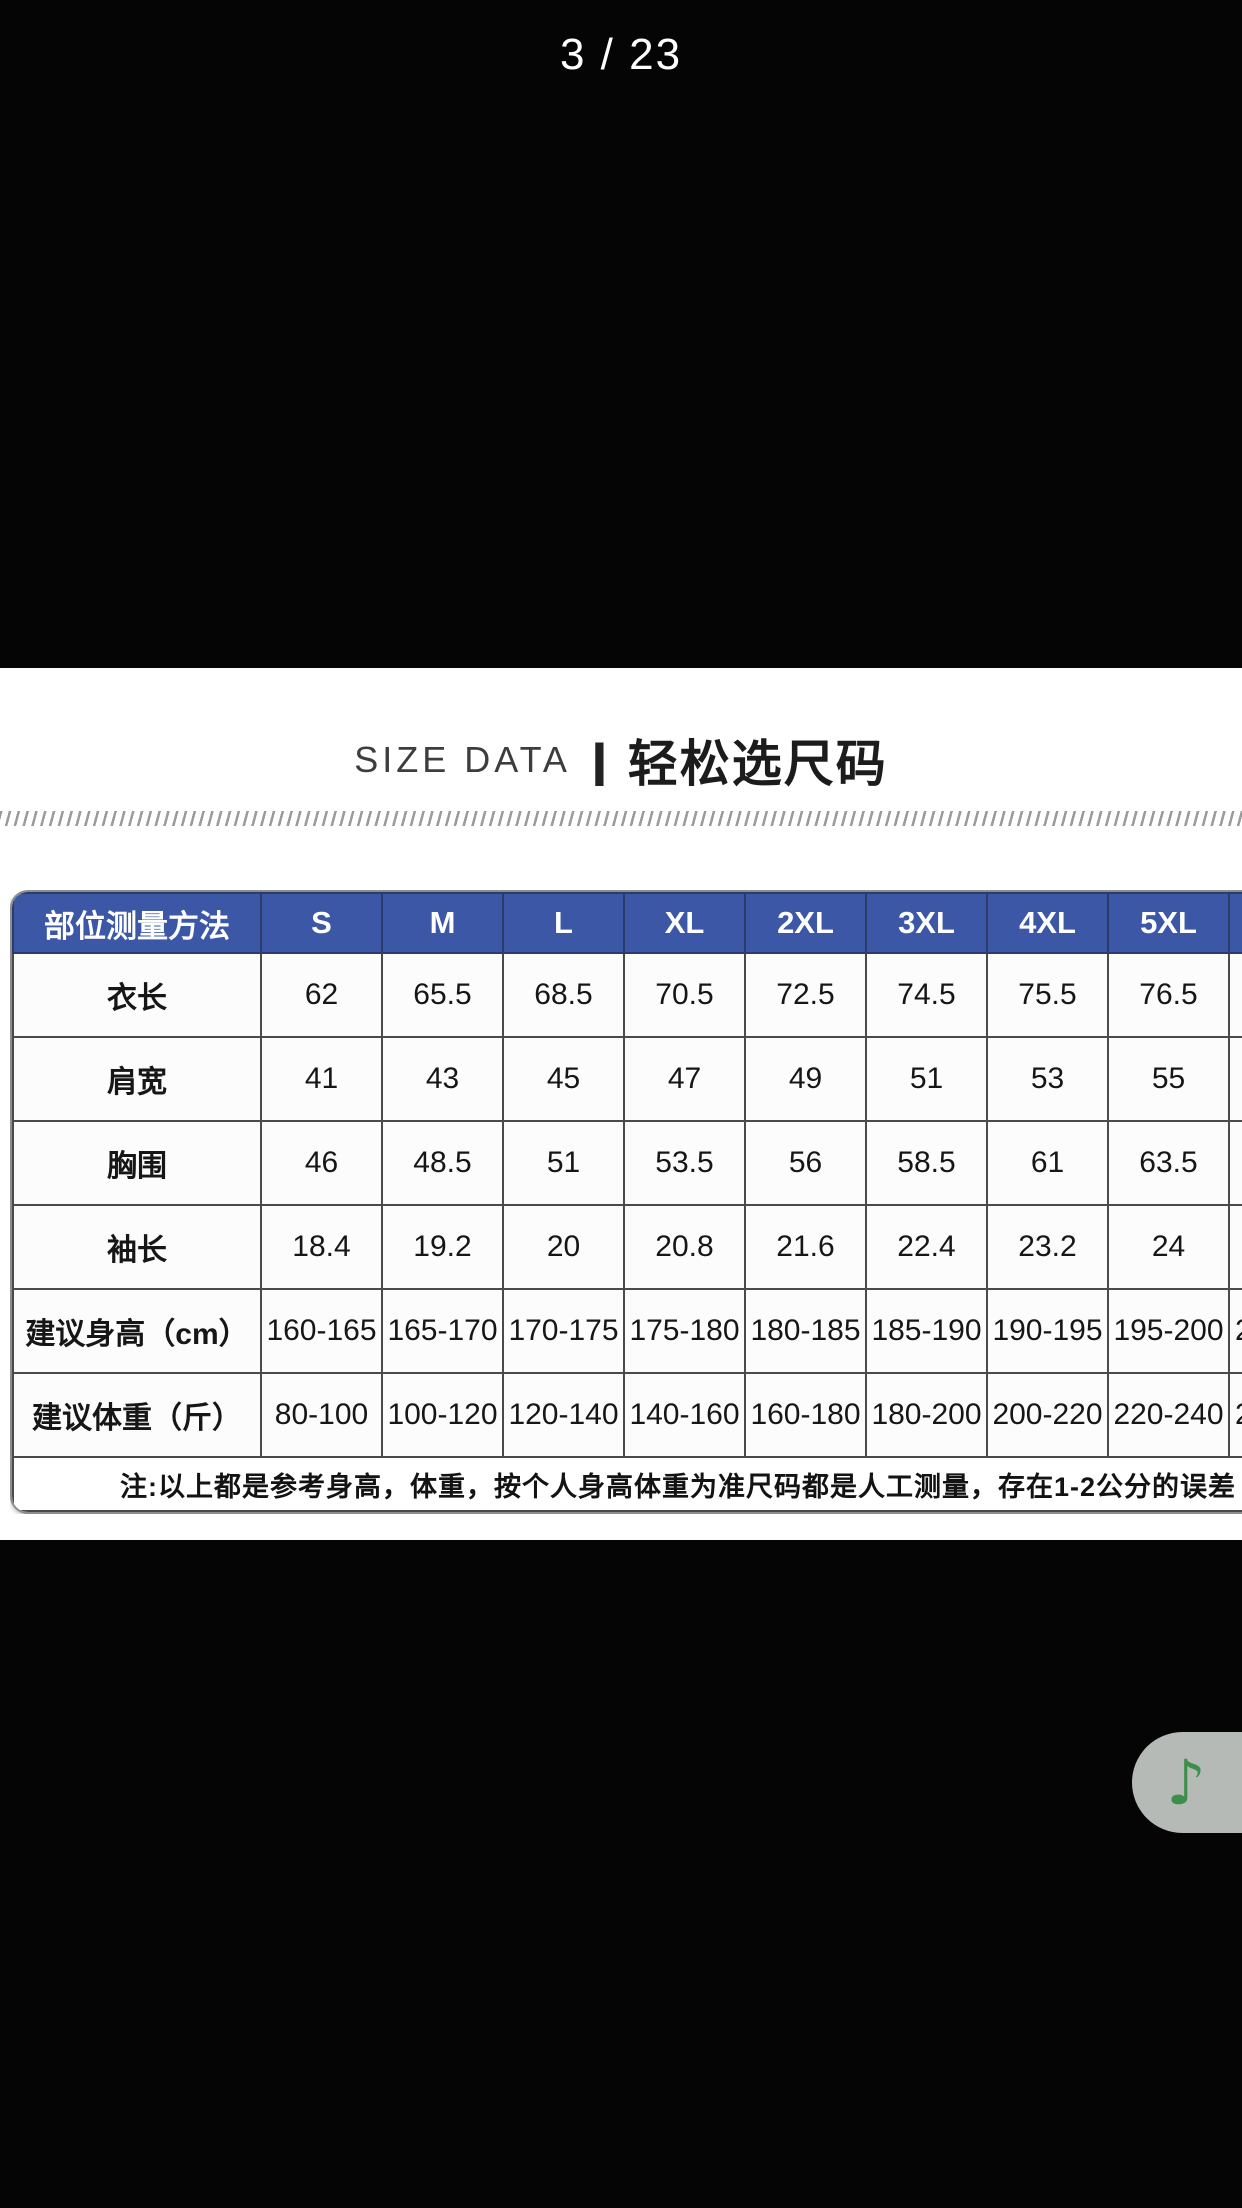 This screenshot has height=2208, width=1242. Describe the element at coordinates (926, 1415) in the screenshot. I see `size-value-cell: 180-200` at that location.